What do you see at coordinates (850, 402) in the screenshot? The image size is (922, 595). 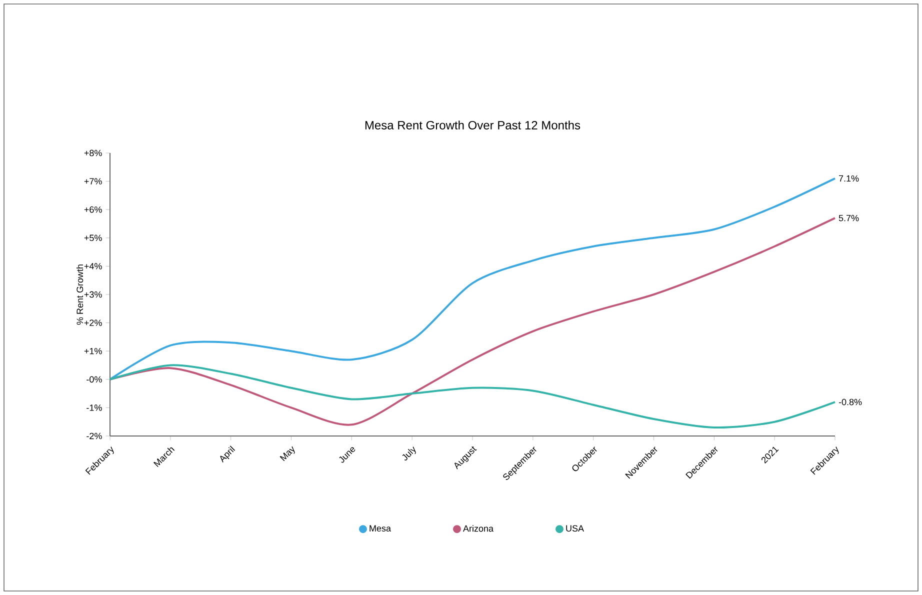 I see `data-label: -0.8%` at bounding box center [850, 402].